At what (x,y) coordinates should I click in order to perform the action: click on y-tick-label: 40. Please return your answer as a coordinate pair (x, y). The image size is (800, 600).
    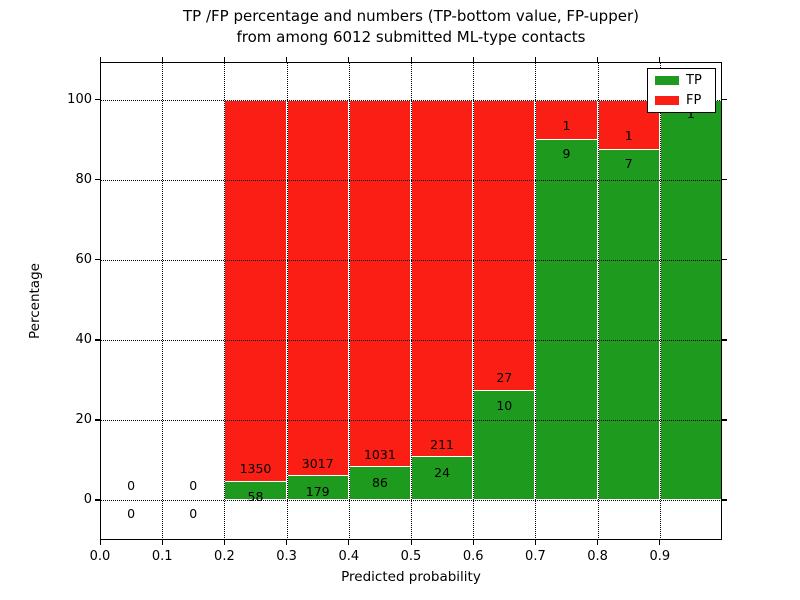
    Looking at the image, I should click on (83, 340).